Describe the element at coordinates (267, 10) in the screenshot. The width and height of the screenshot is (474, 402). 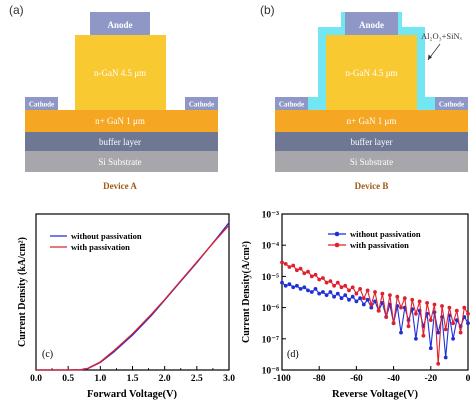
I see `panel-b-label: (b)` at that location.